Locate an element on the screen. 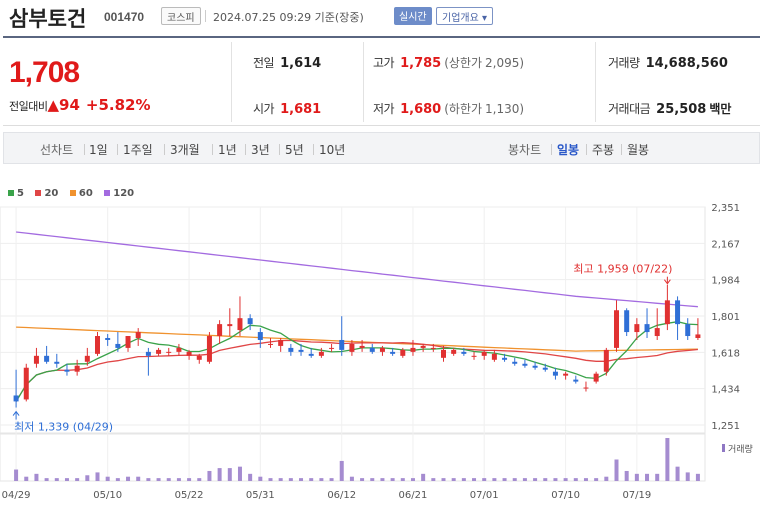 This screenshot has width=760, height=510. period-monthly-candle: 월봉 is located at coordinates (638, 150).